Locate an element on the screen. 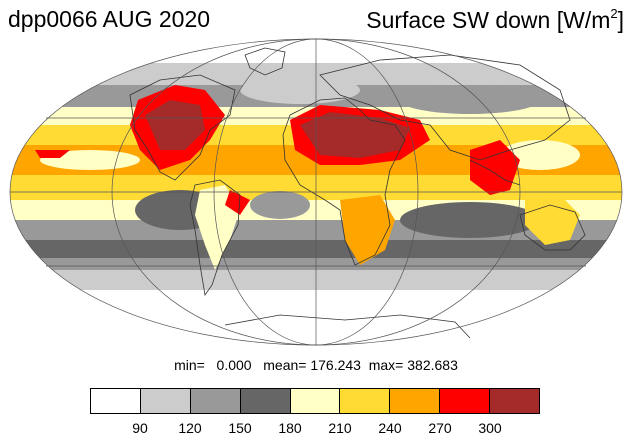 The height and width of the screenshot is (444, 632). statistics-line: min= 0.000 mean= 176.243 max= 382.683 is located at coordinates (316, 365).